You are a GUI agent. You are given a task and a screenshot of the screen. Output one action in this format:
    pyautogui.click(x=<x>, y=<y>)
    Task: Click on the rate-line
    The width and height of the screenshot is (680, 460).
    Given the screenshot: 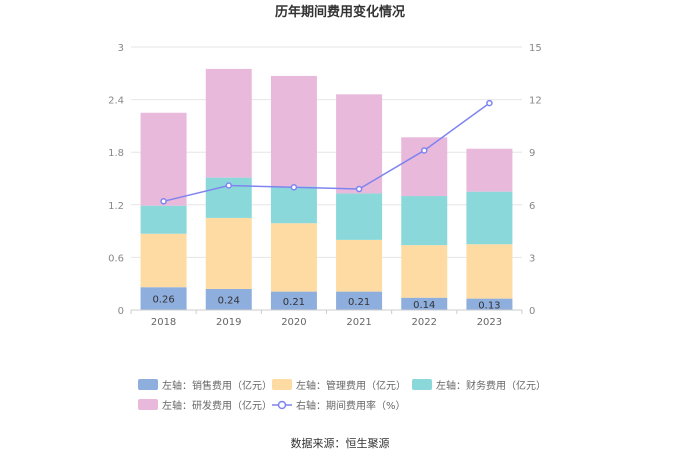 What is the action you would take?
    pyautogui.click(x=326, y=152)
    